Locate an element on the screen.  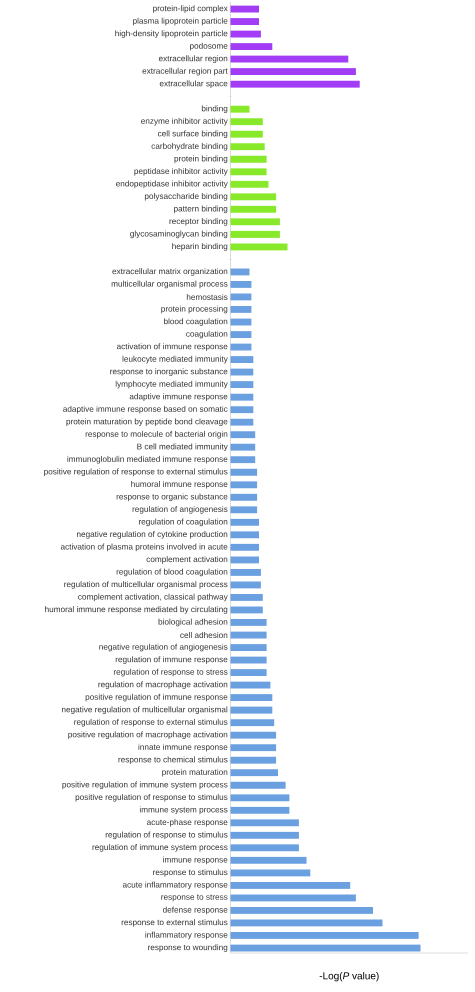
y-tick-label: positive regulation of macrophage activation is located at coordinates (148, 735).